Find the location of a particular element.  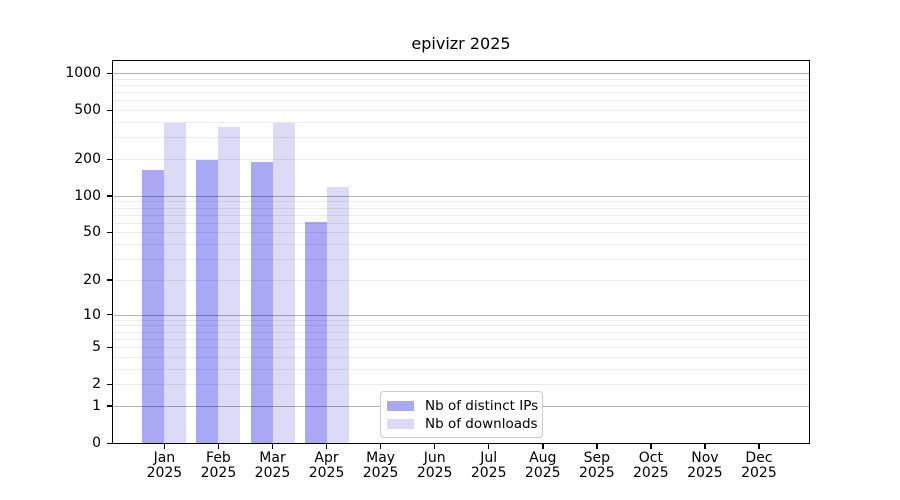

x-tick-label-aug: Aug 2025 is located at coordinates (542, 465).